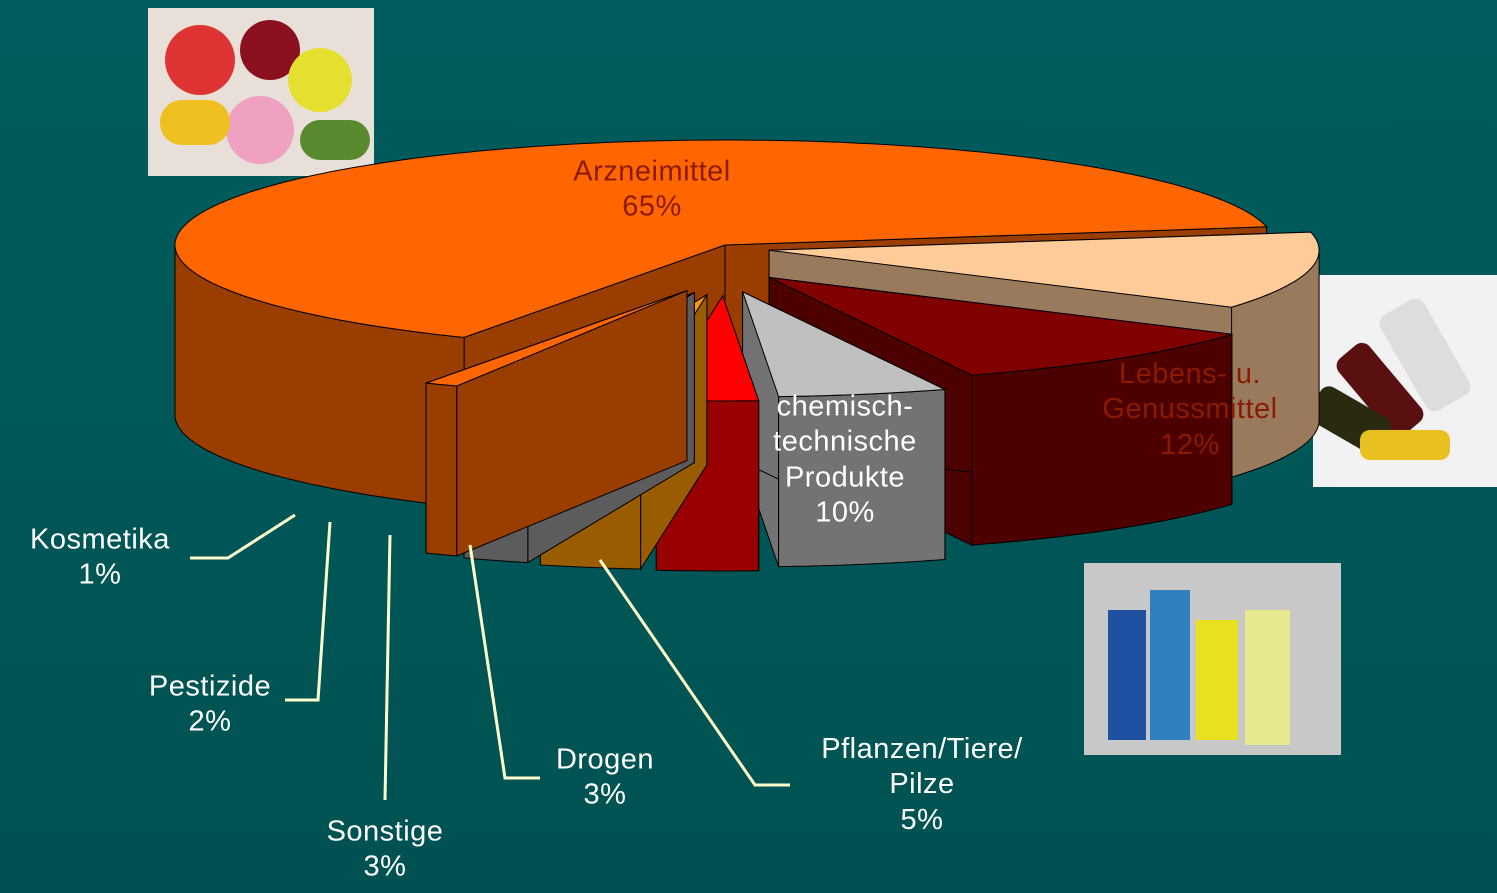 This screenshot has height=893, width=1497. I want to click on slice-label: Sonstige 3%, so click(385, 850).